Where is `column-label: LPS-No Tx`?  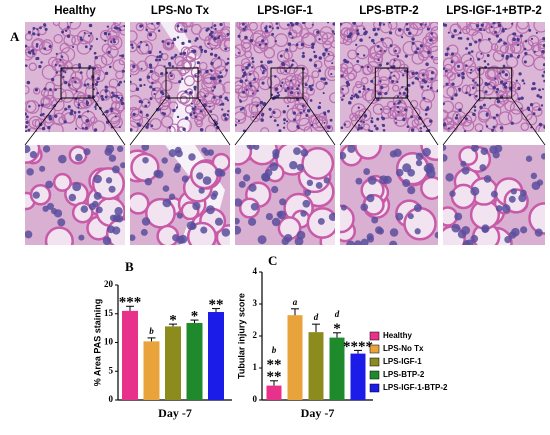 column-label: LPS-No Tx is located at coordinates (180, 11).